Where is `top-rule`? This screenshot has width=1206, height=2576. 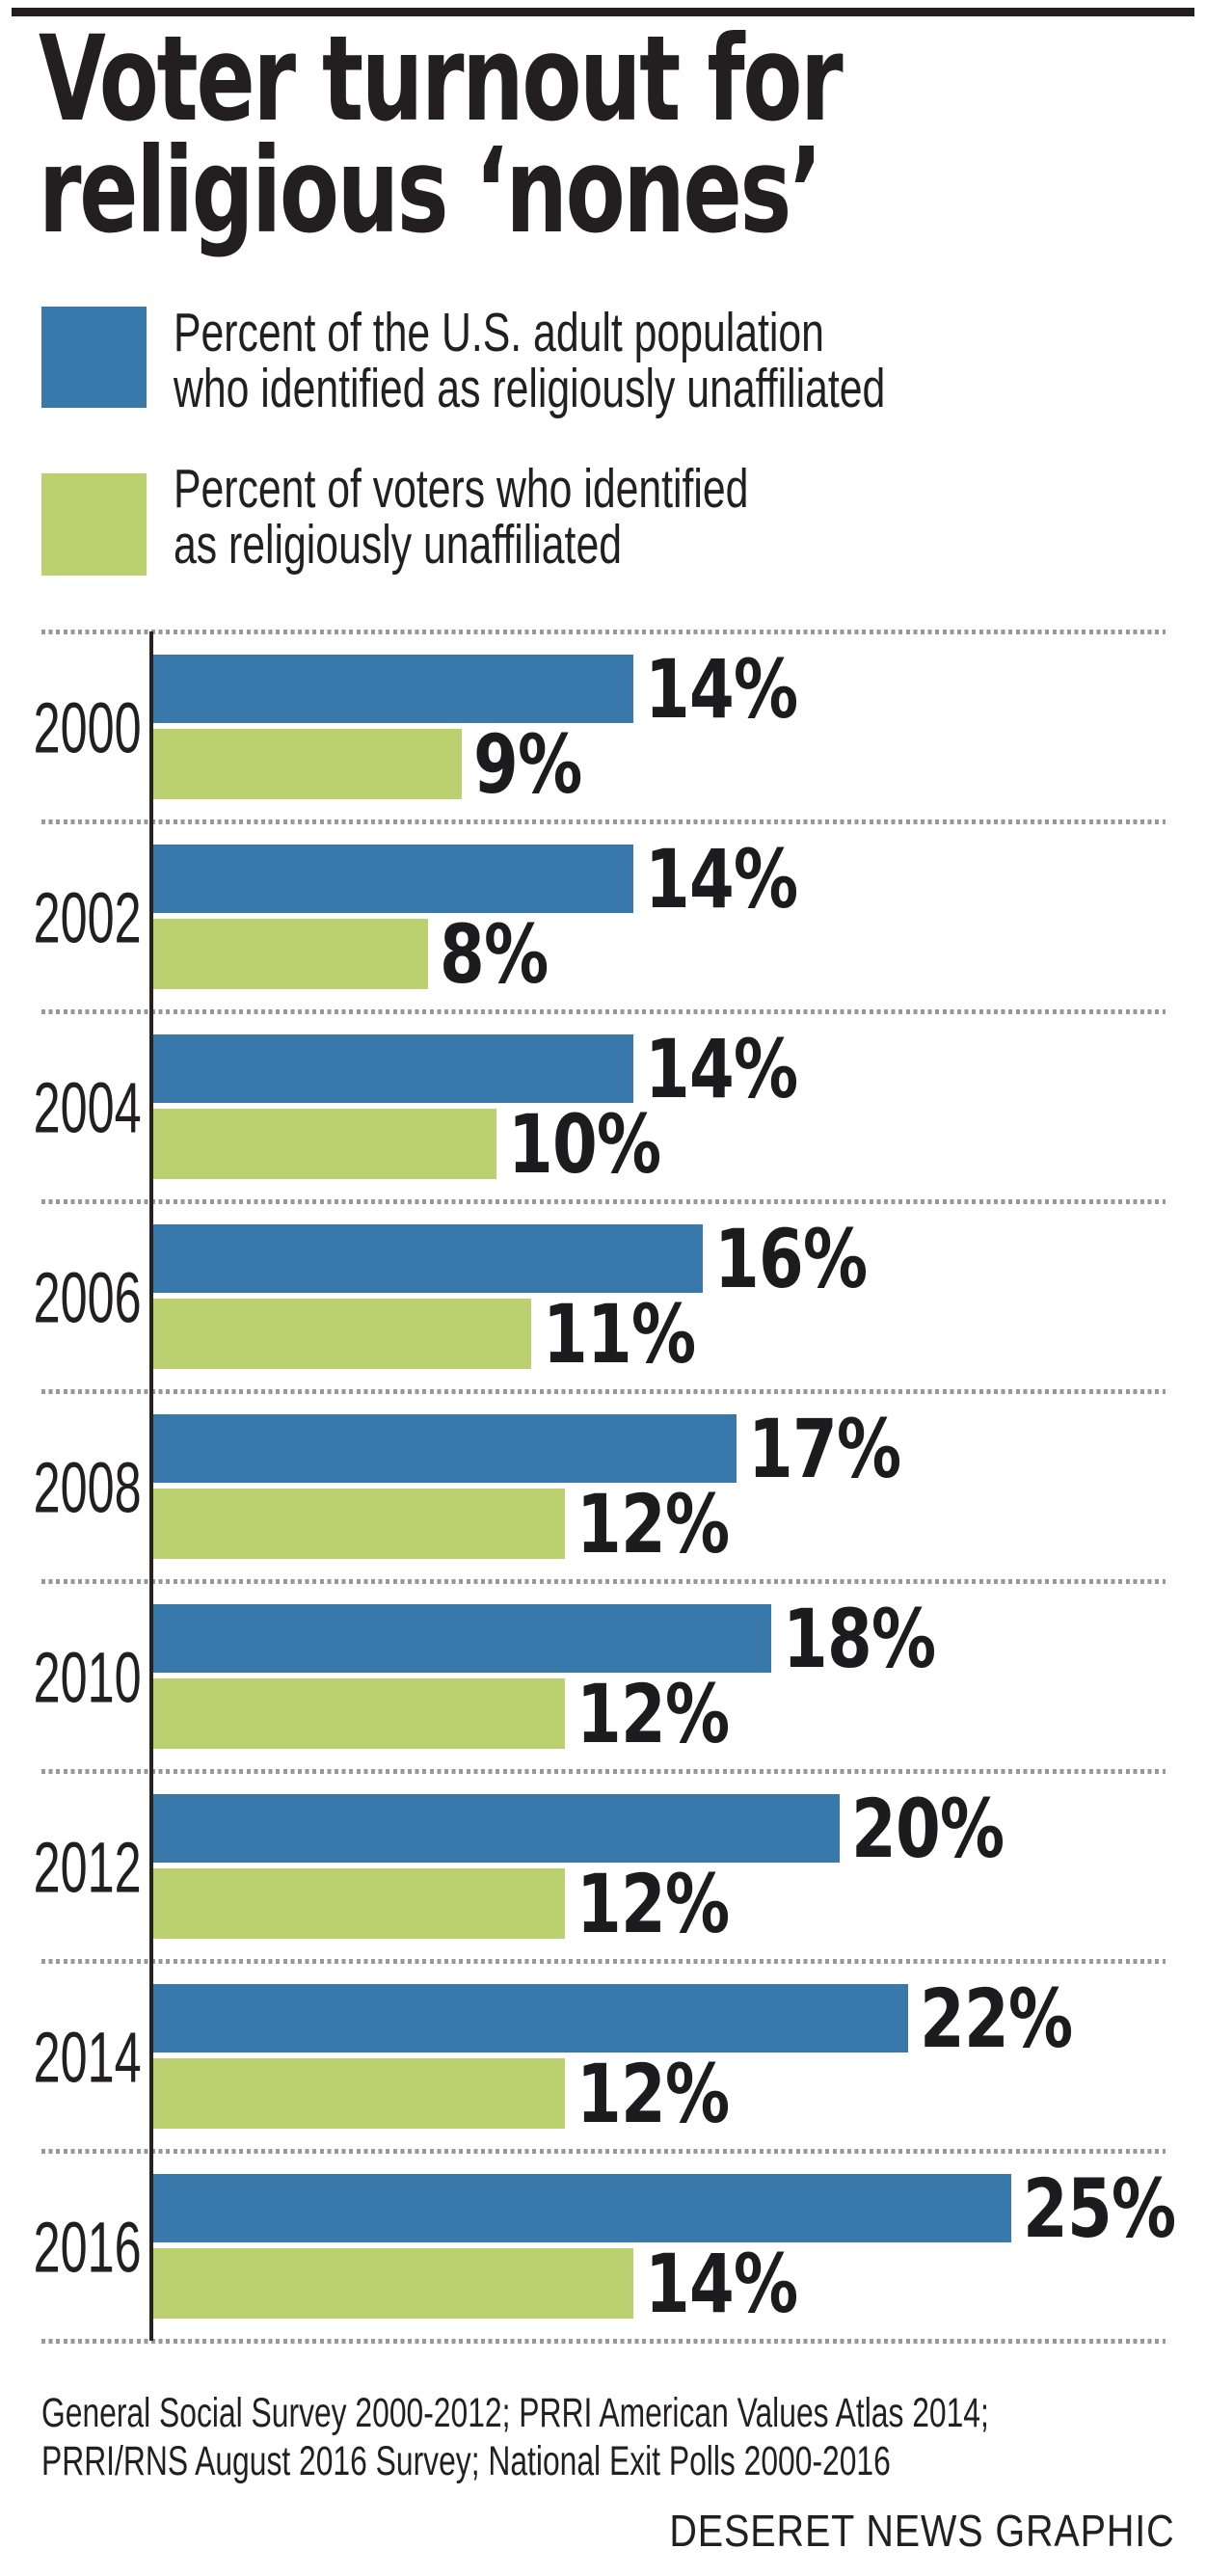 top-rule is located at coordinates (603, 12).